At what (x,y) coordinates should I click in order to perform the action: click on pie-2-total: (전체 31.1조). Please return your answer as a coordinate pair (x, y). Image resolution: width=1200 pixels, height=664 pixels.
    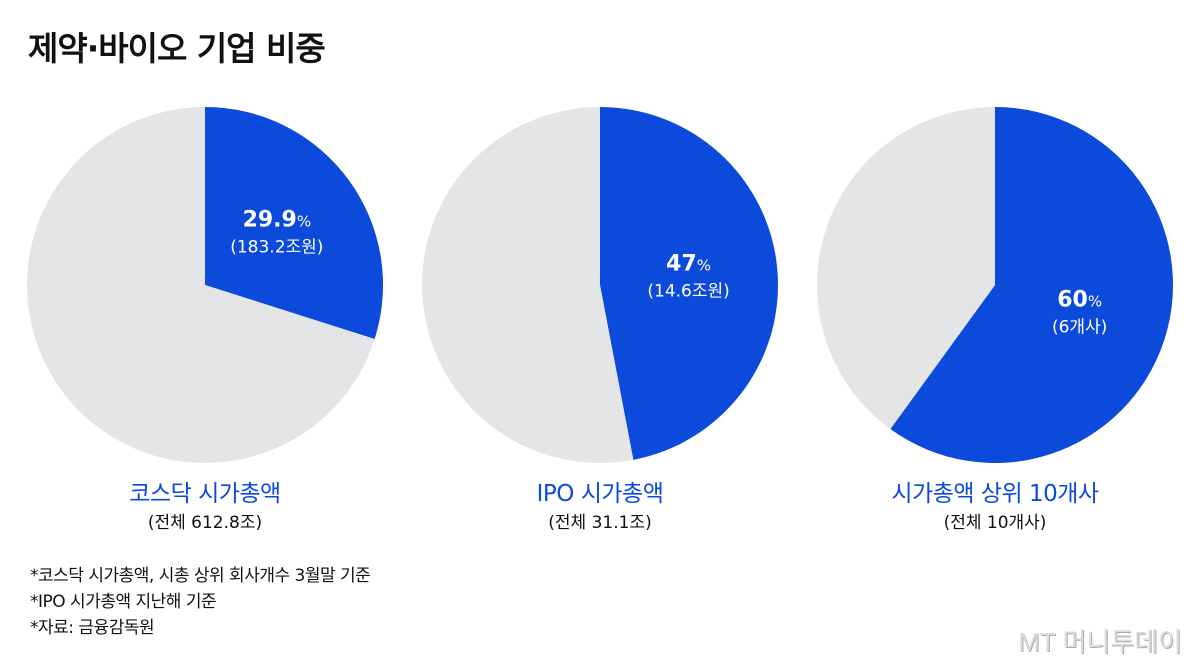
    Looking at the image, I should click on (600, 523).